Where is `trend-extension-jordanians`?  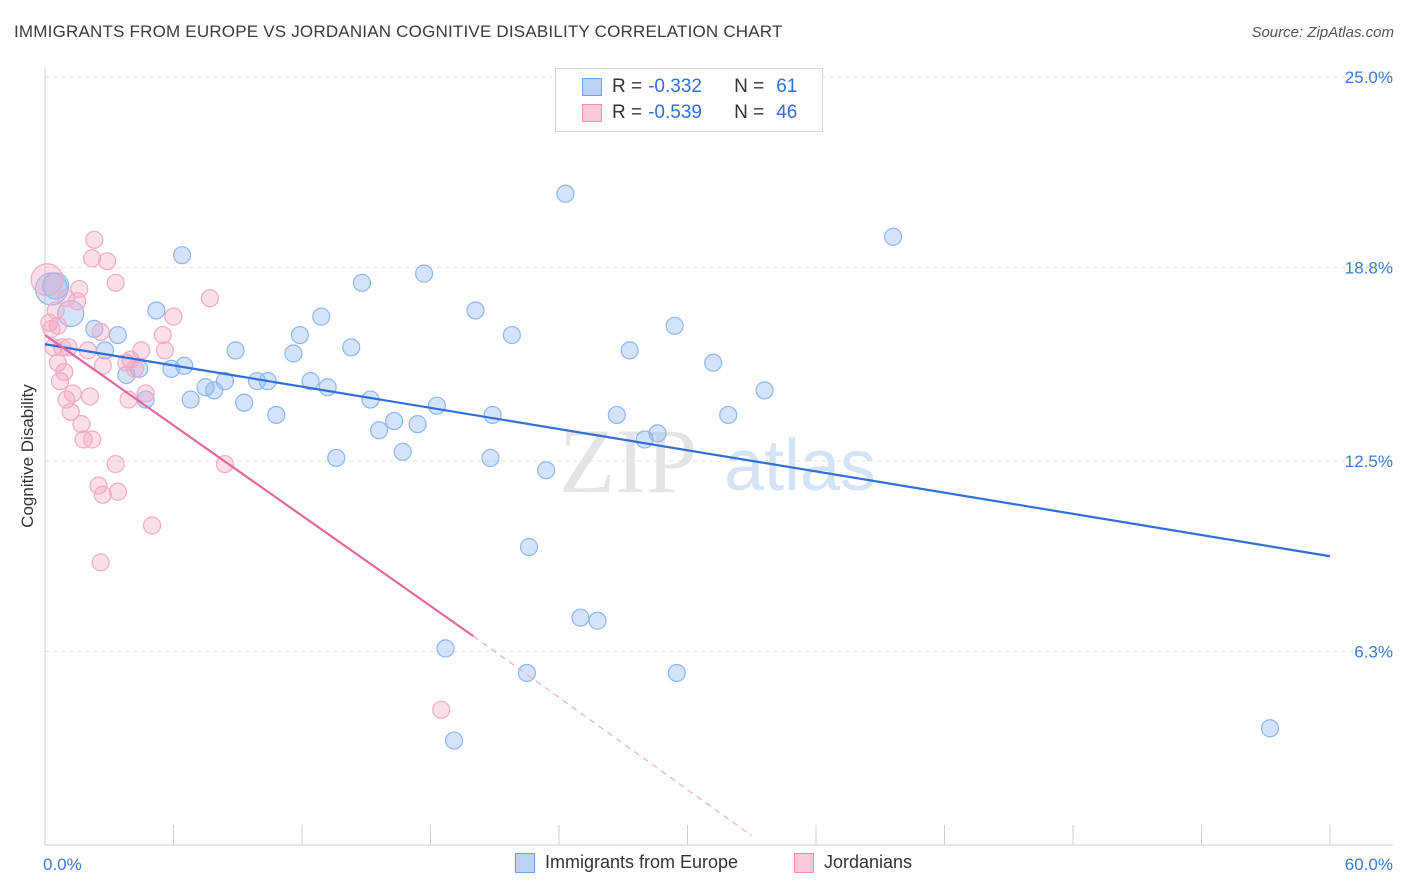
trend-extension-jordanians is located at coordinates (612, 736).